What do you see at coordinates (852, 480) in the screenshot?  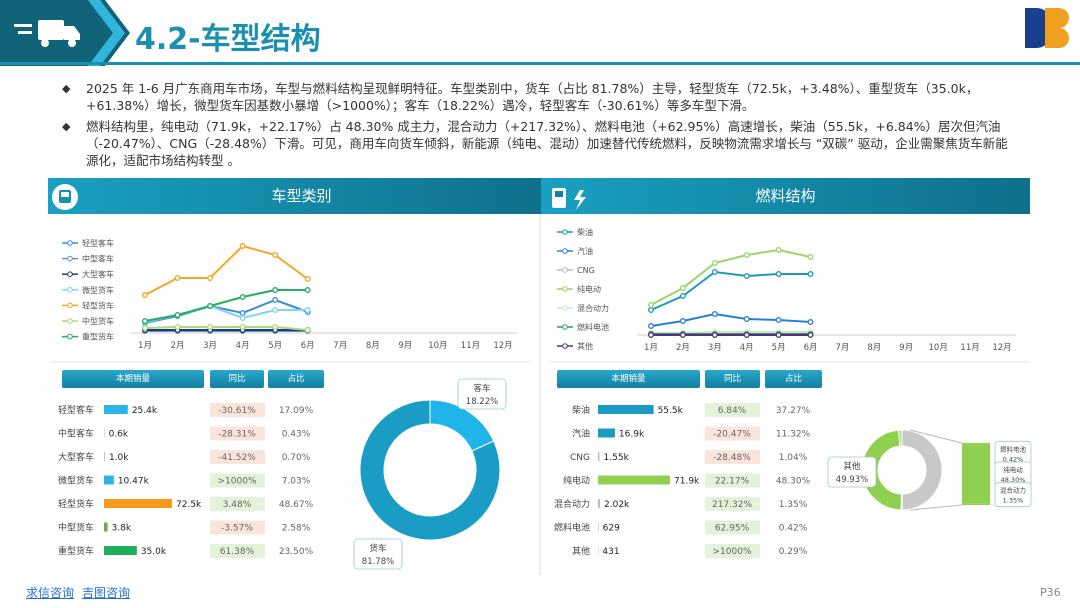 I see `slice-value: 49.93%` at bounding box center [852, 480].